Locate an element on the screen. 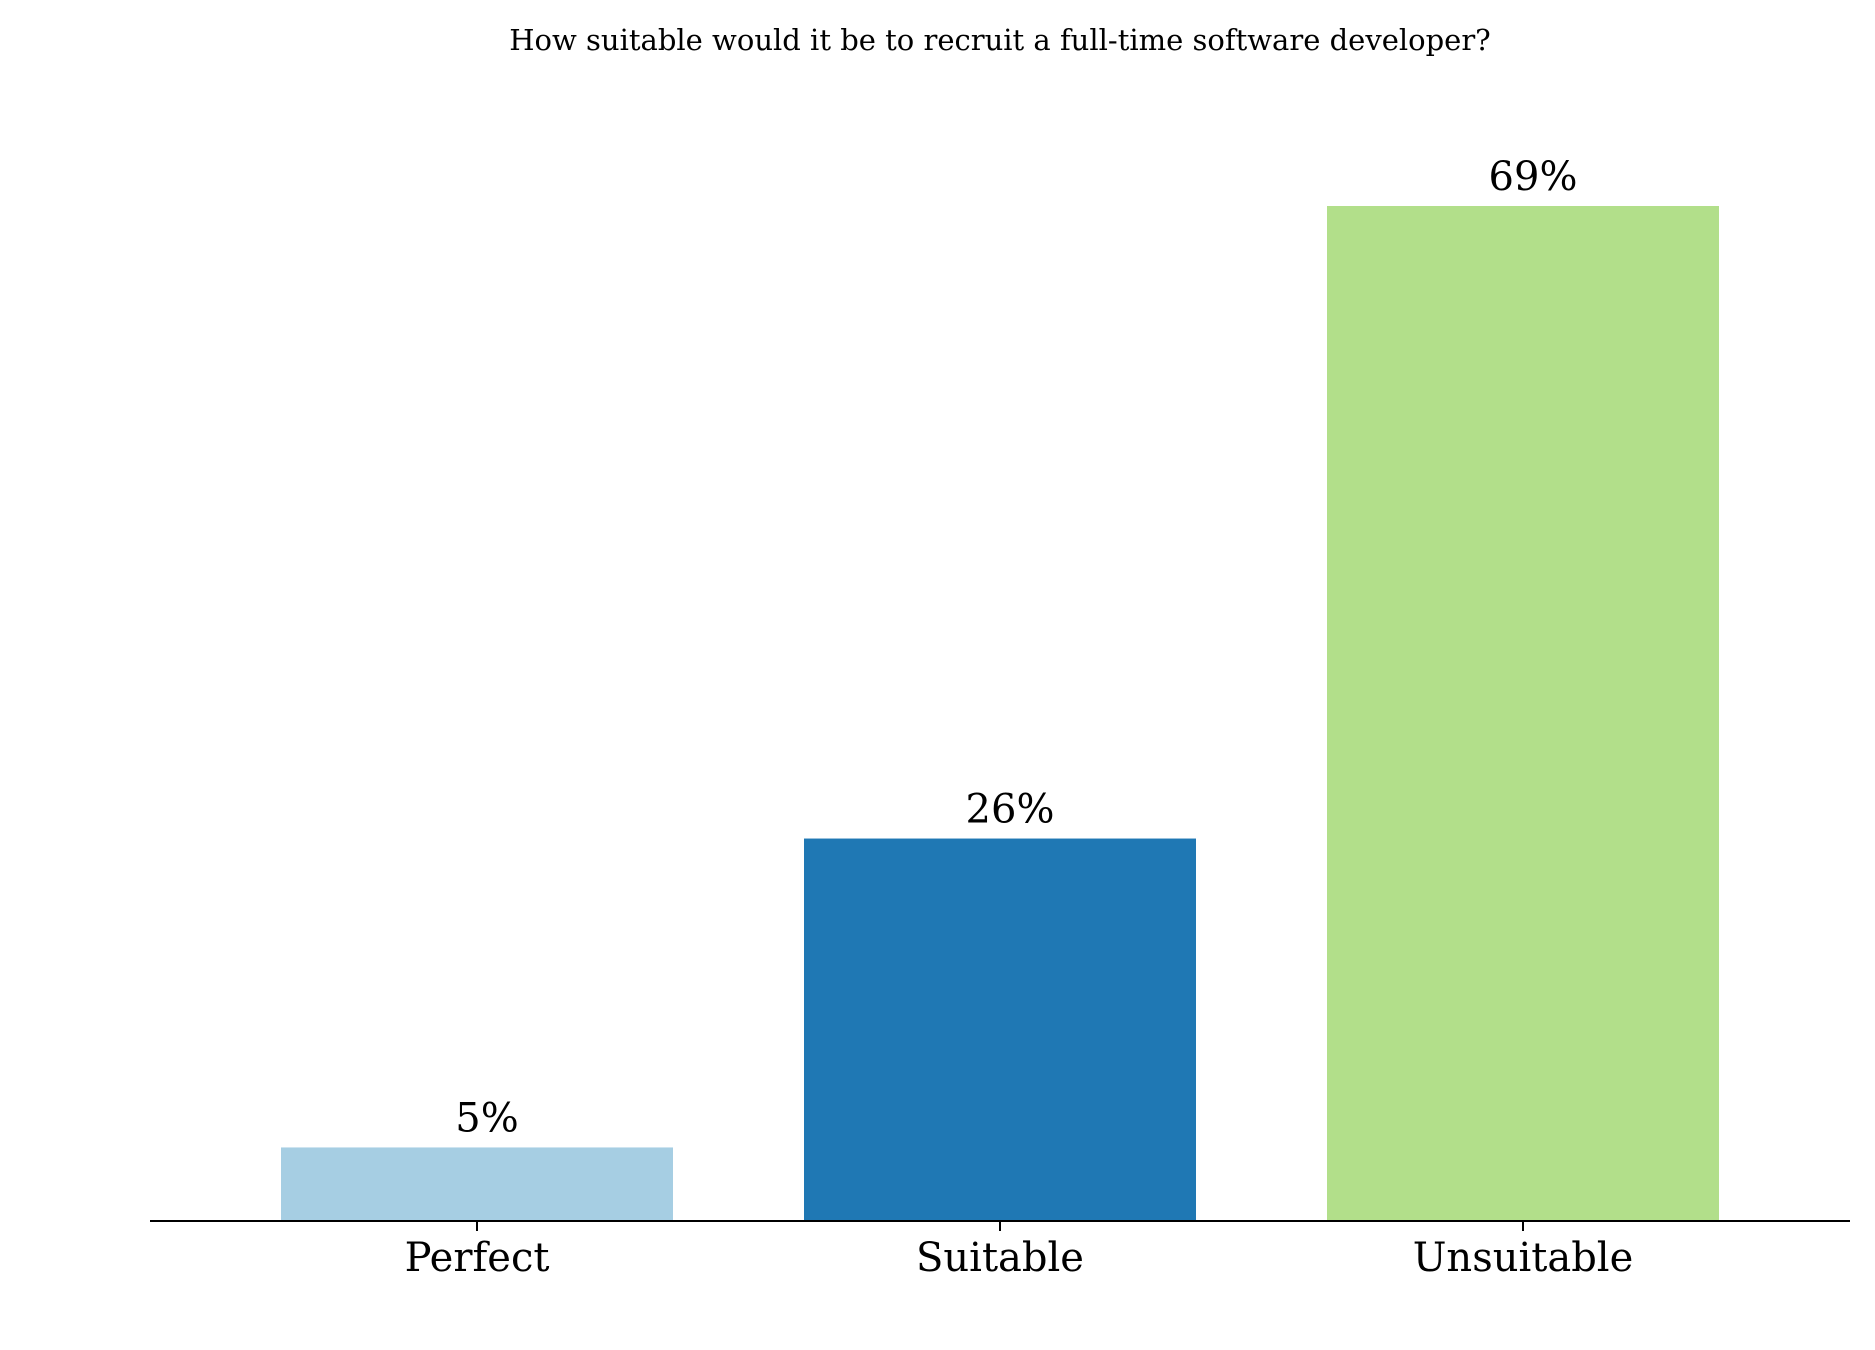 The width and height of the screenshot is (1875, 1350). data-label-perfect: 5% is located at coordinates (486, 1118).